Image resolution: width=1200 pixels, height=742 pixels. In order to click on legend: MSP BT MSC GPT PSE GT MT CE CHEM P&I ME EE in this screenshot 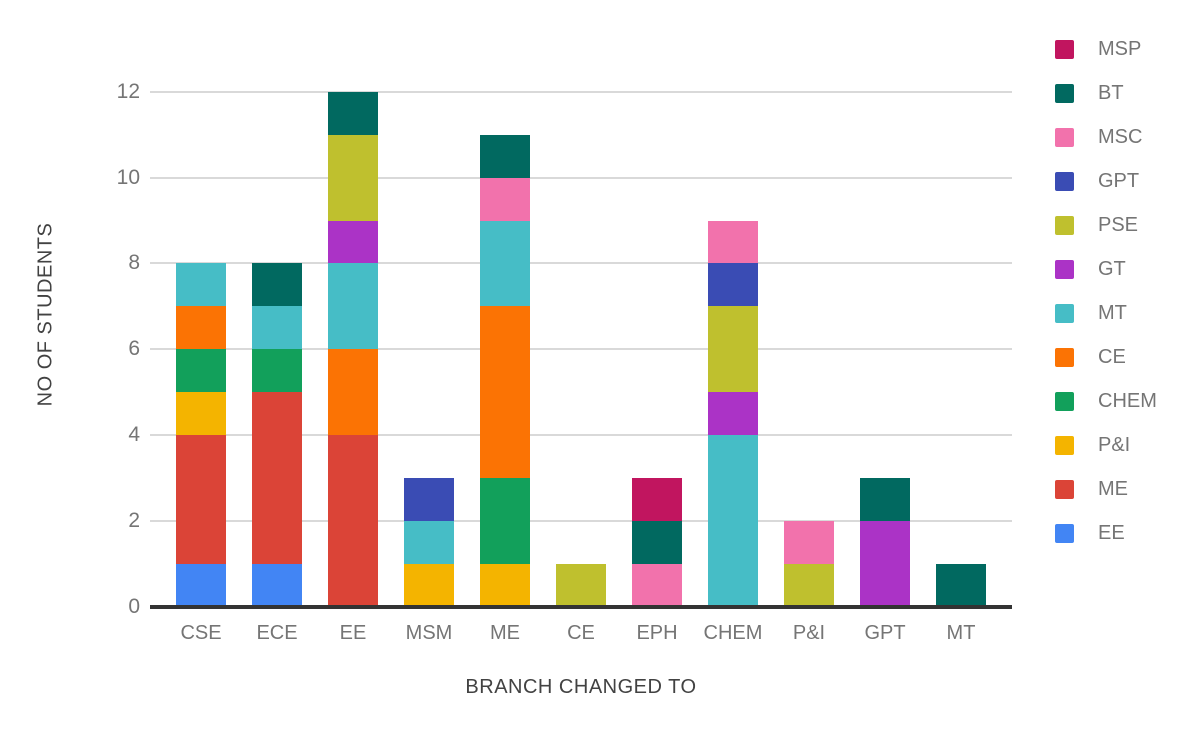, I will do `click(1106, 301)`.